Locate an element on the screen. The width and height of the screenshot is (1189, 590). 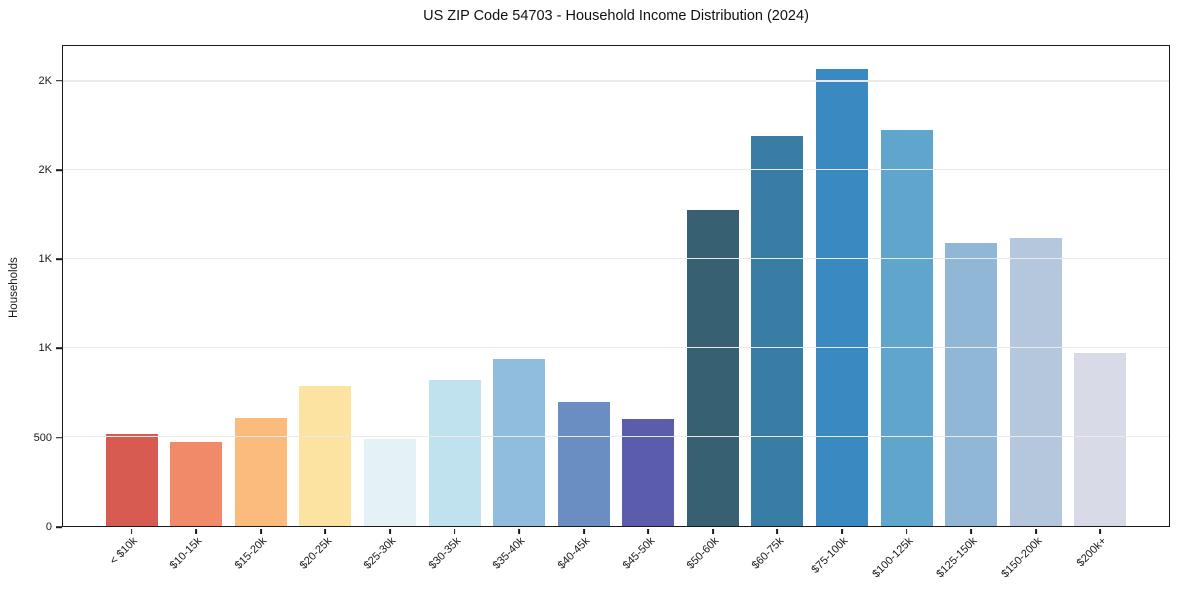
bar-slot: $25-30k is located at coordinates (389, 309).